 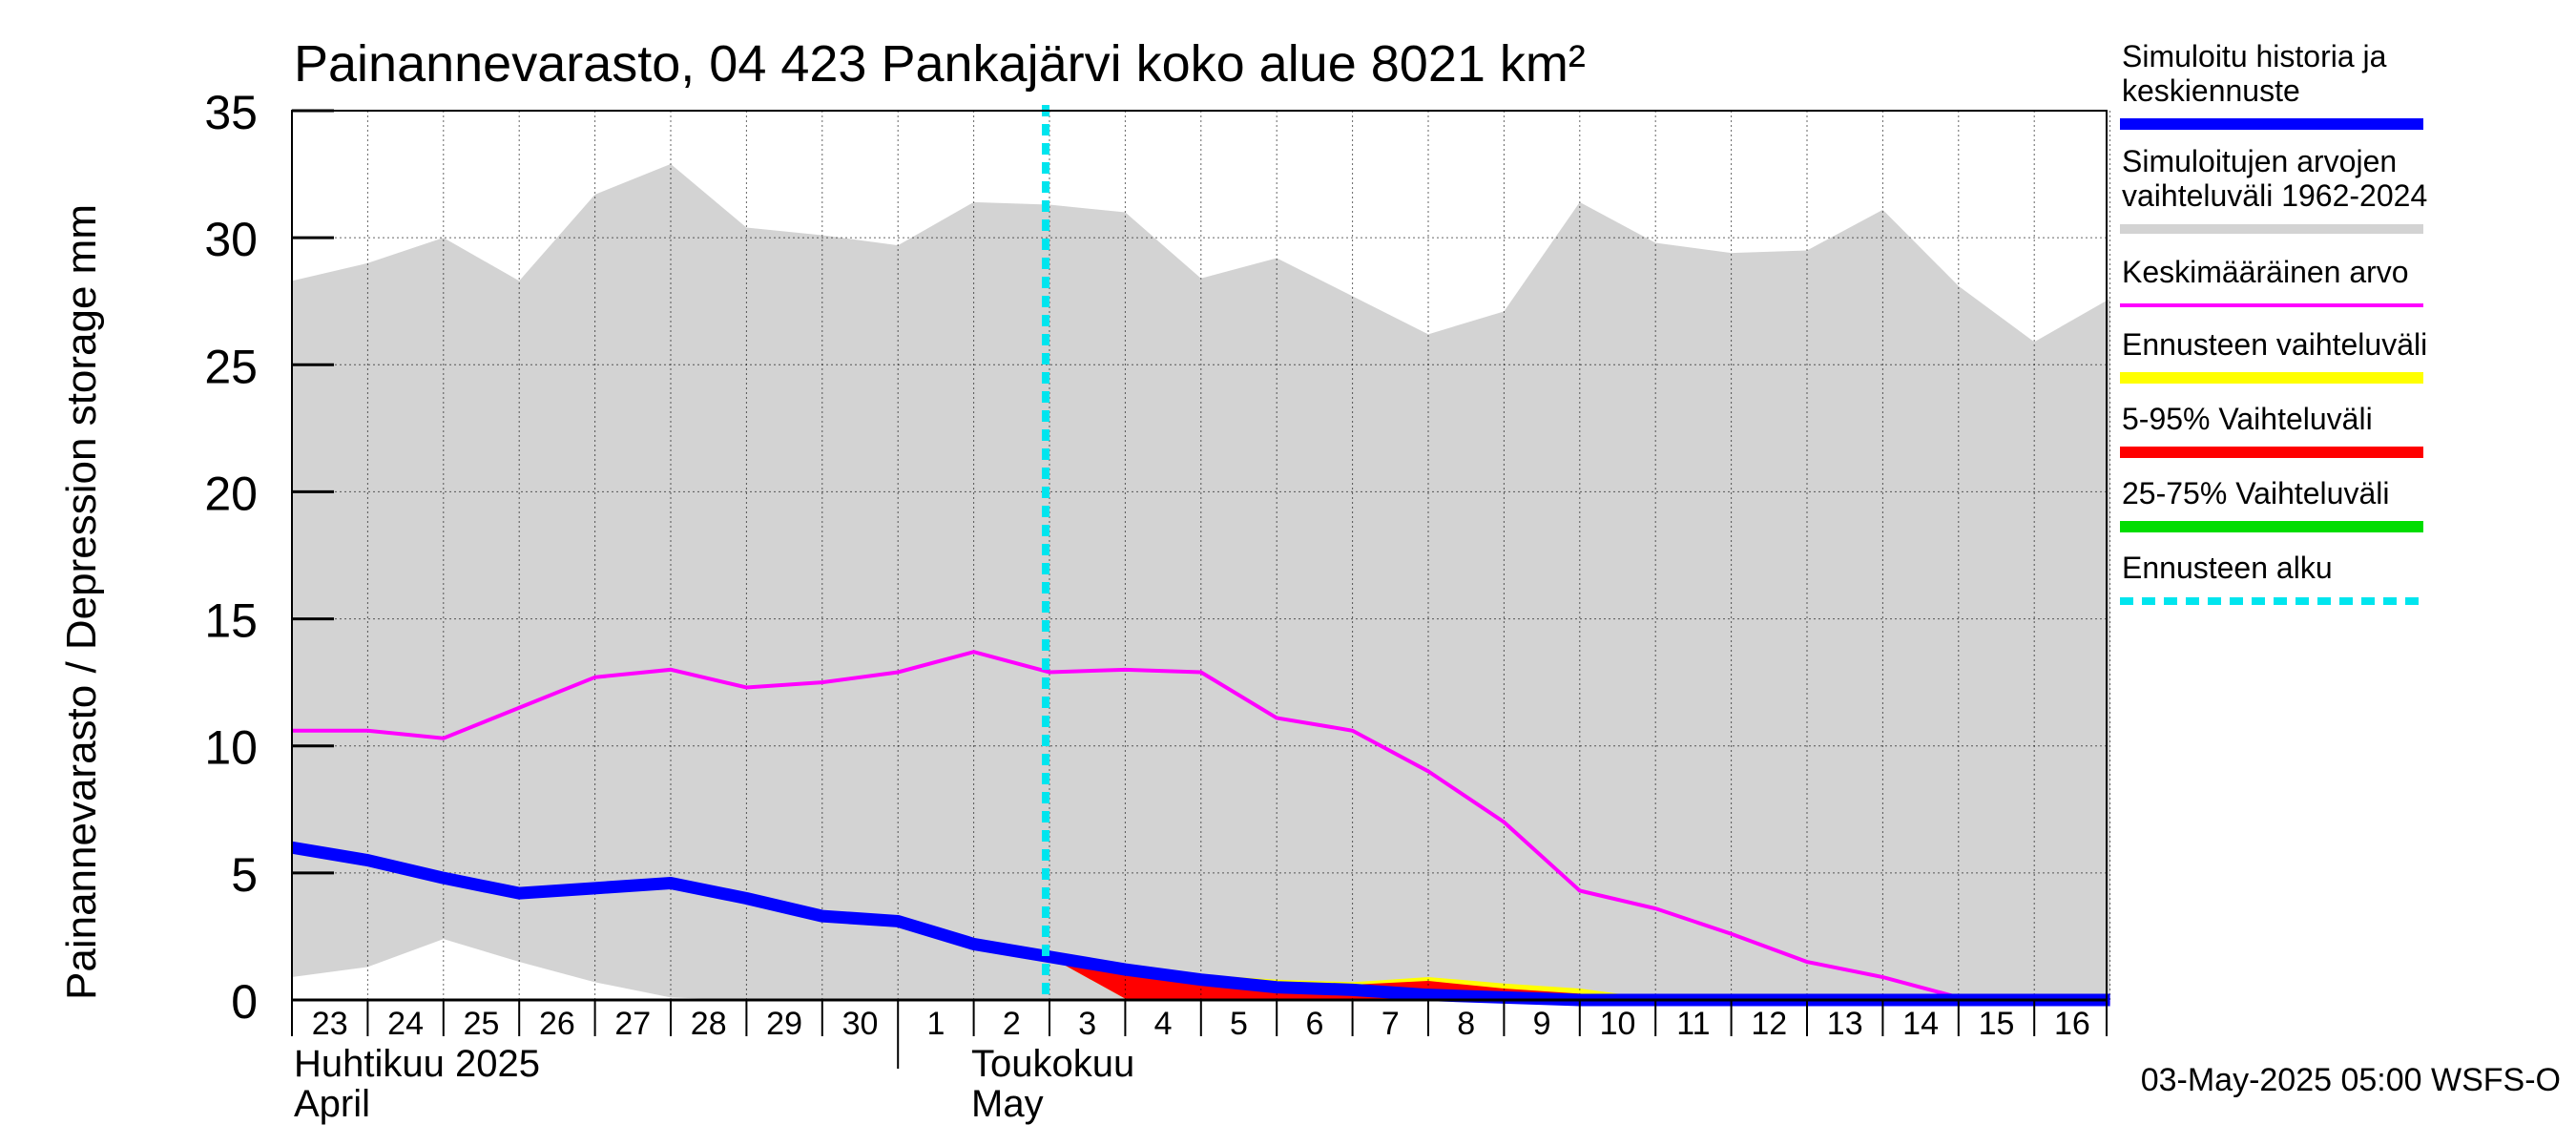 I want to click on legend-label: Ennusteen alku, so click(x=2227, y=568).